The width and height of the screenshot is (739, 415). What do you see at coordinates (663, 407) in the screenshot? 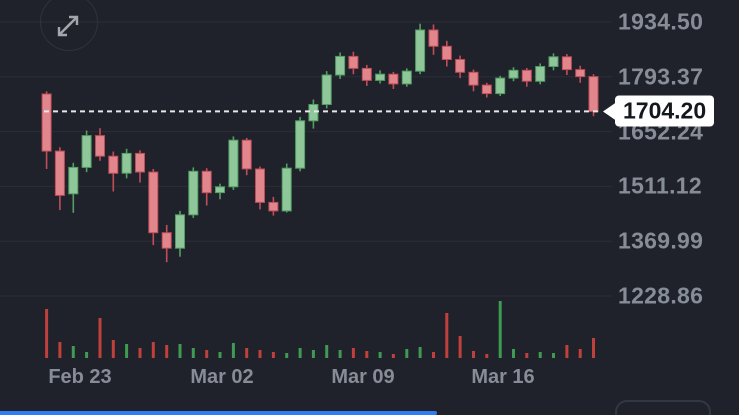
I see `timeframe-button` at bounding box center [663, 407].